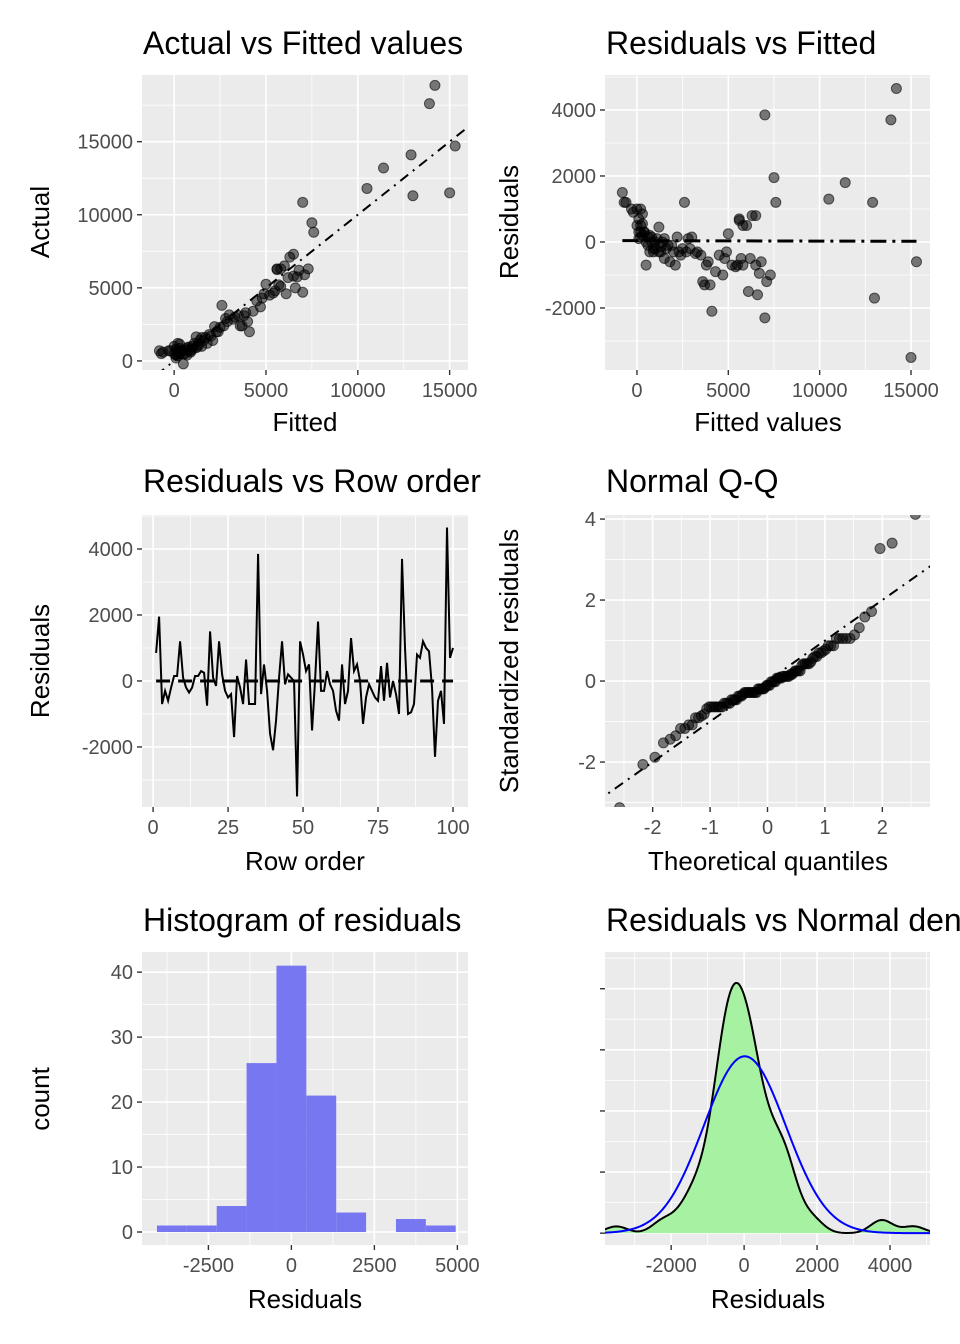  What do you see at coordinates (710, 828) in the screenshot?
I see `x-tick-label: -1` at bounding box center [710, 828].